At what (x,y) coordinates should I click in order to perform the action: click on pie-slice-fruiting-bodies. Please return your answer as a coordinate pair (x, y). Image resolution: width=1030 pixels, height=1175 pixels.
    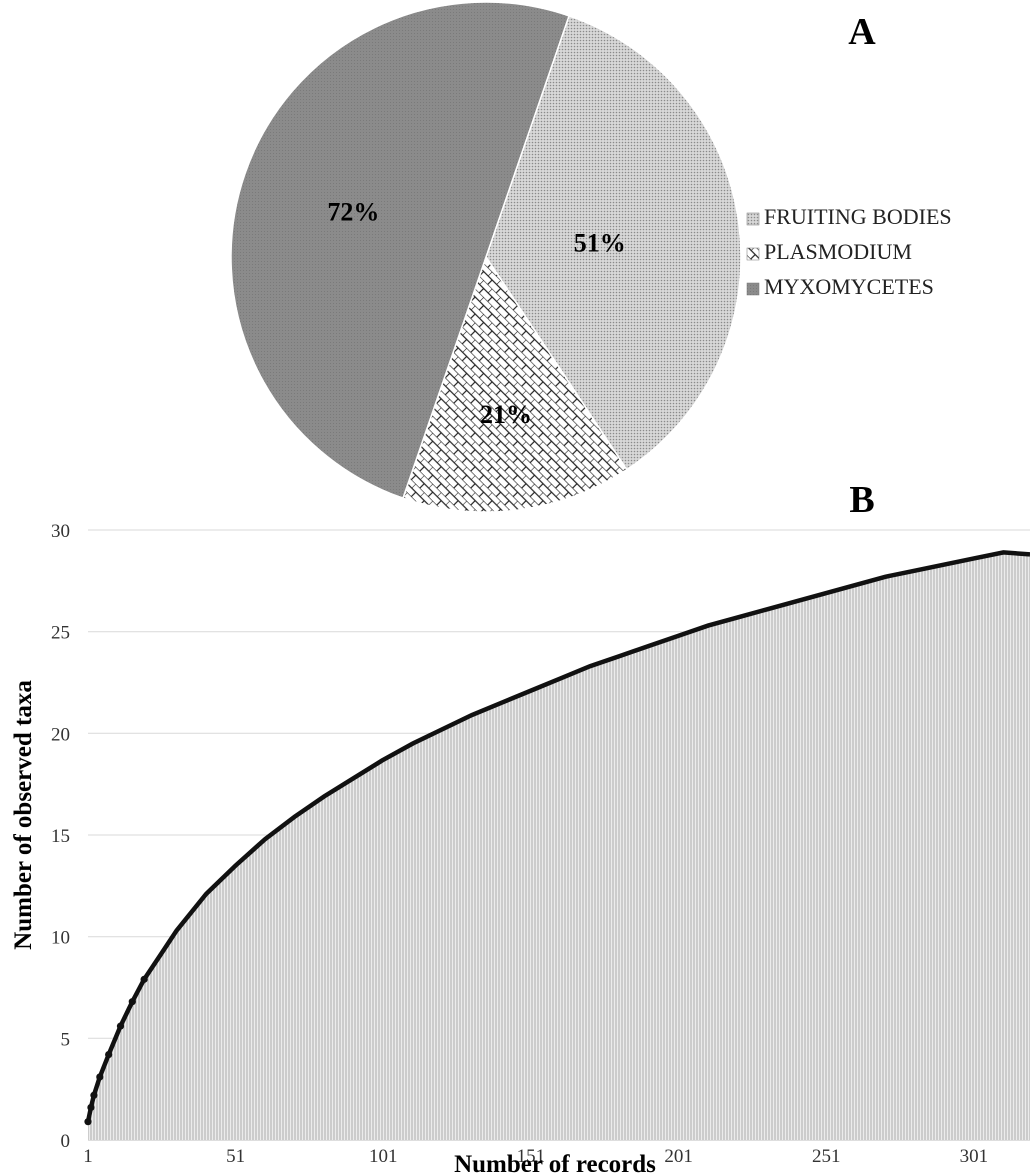
    Looking at the image, I should click on (613, 242).